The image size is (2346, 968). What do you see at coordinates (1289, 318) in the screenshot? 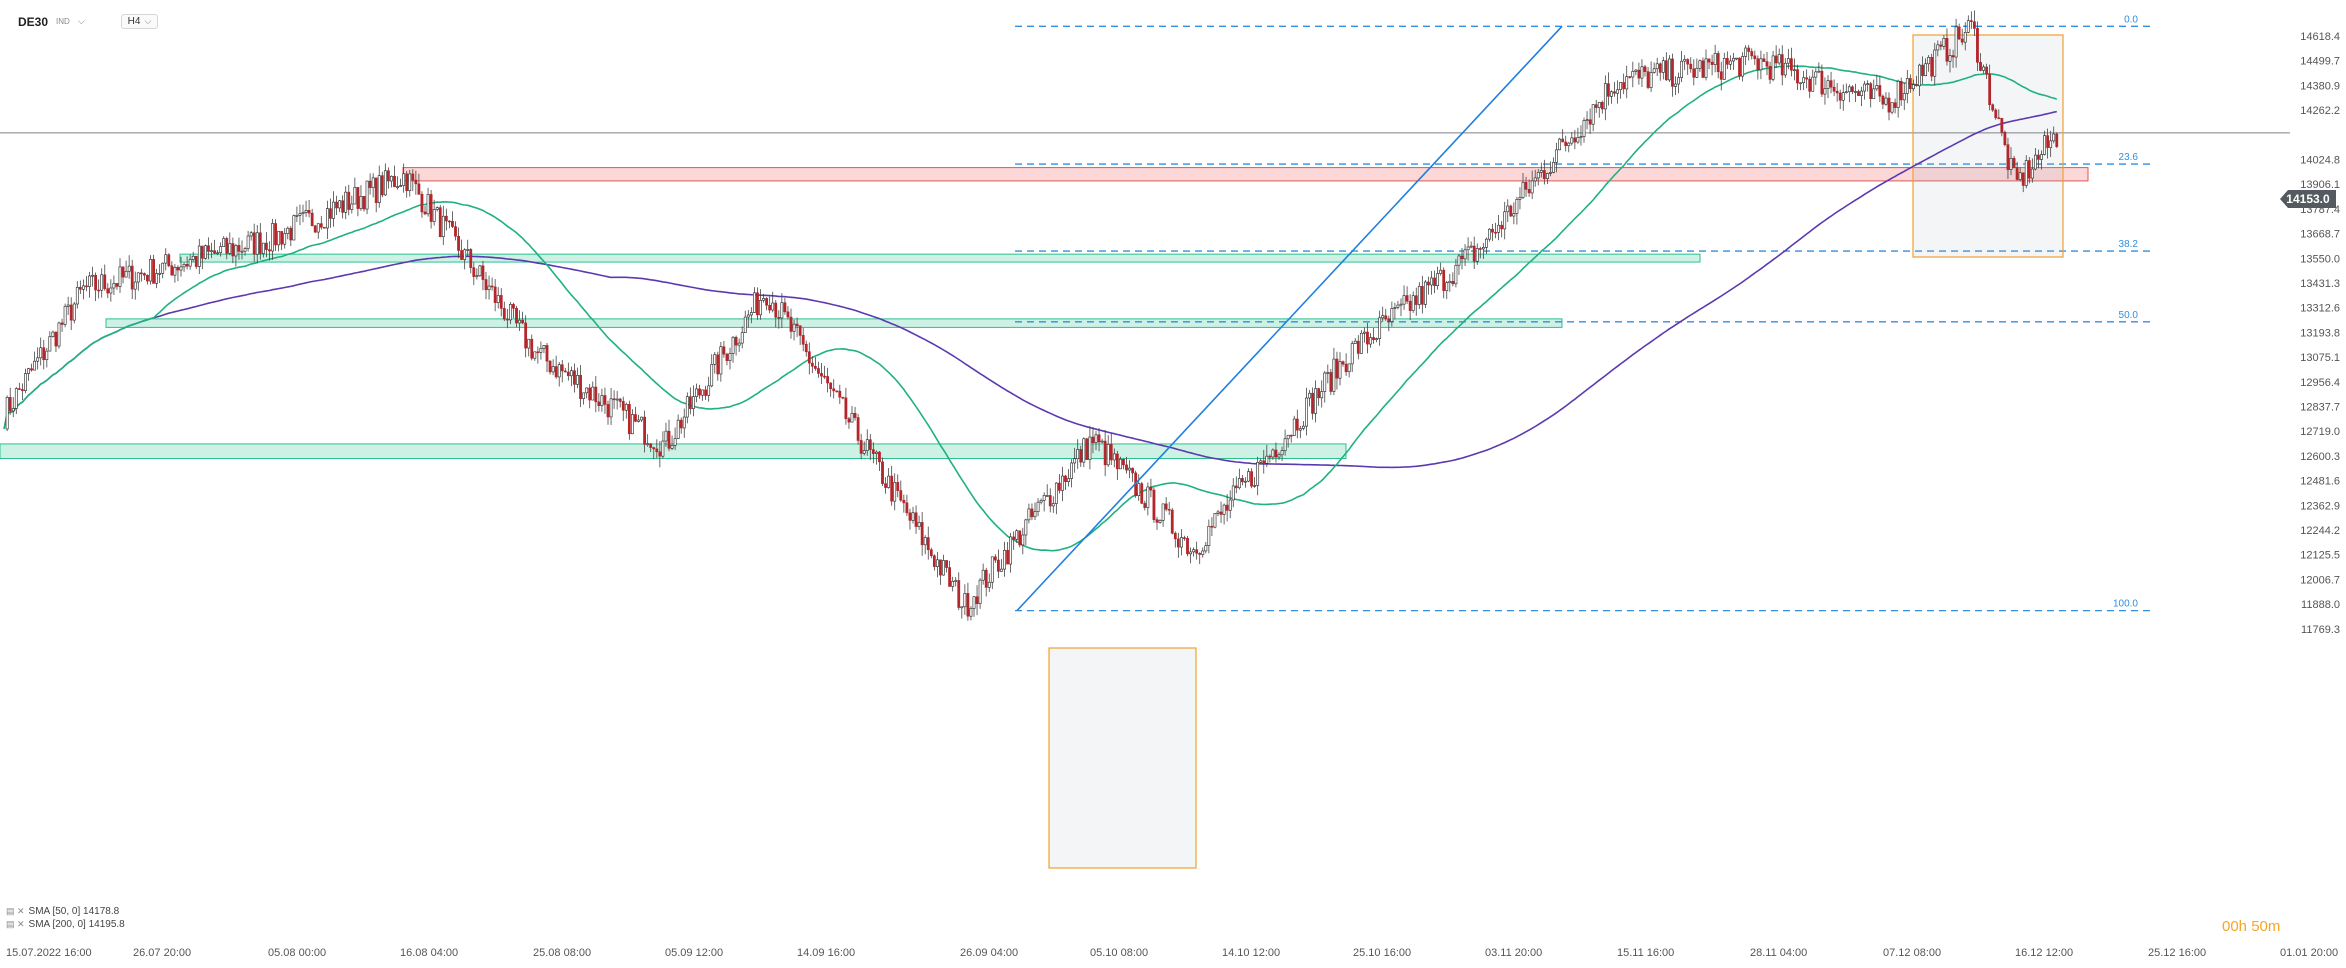
I see `trend-line` at bounding box center [1289, 318].